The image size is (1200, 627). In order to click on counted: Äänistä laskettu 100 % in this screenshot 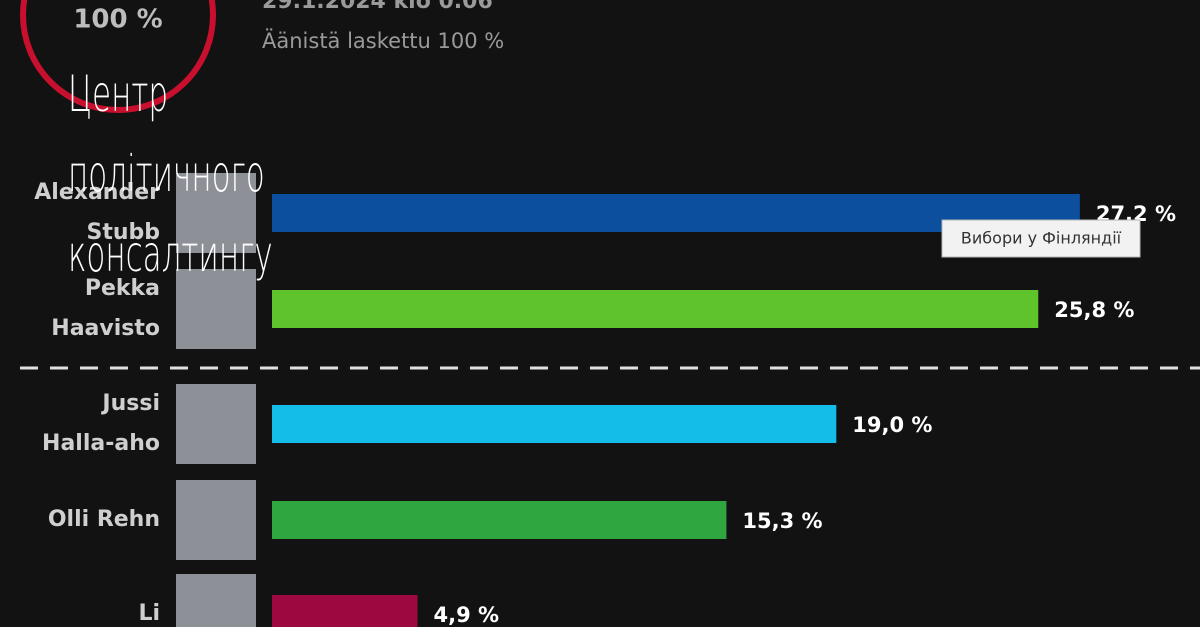, I will do `click(383, 40)`.